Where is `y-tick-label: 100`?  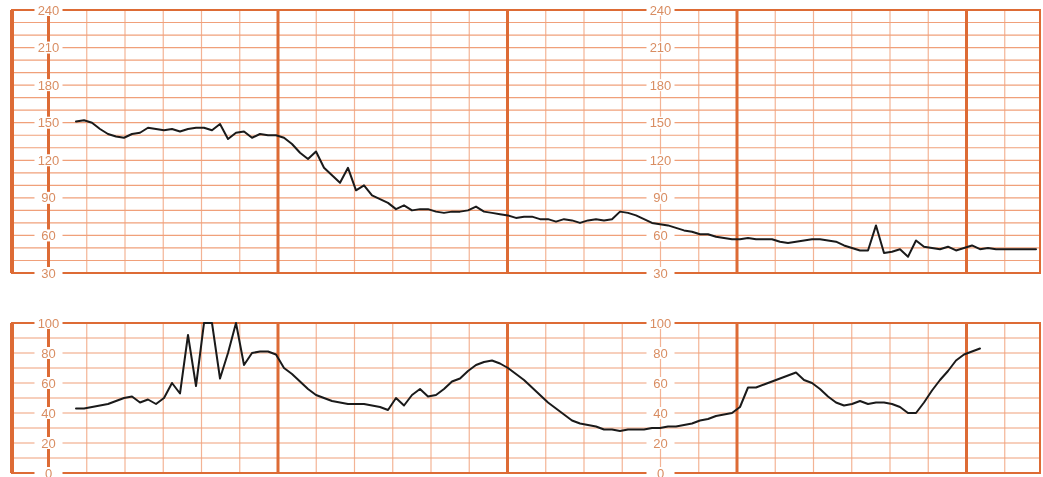 y-tick-label: 100 is located at coordinates (48, 323).